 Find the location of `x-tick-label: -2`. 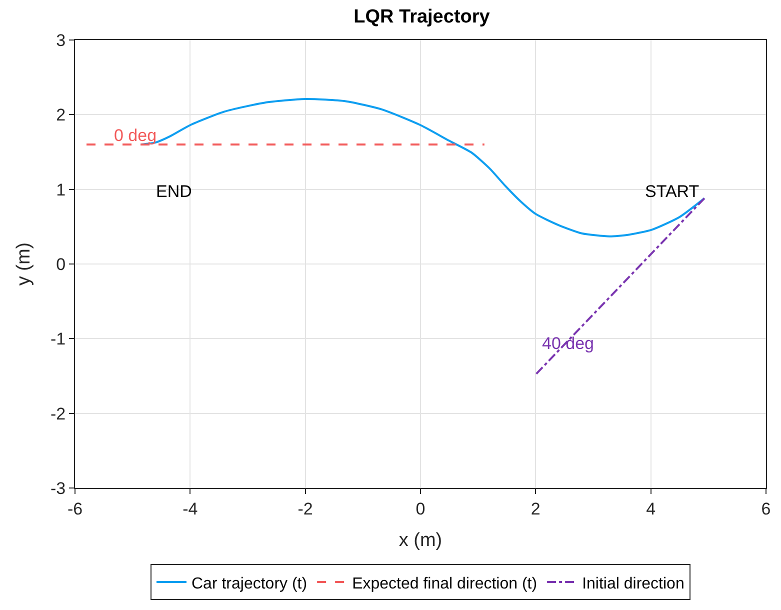

x-tick-label: -2 is located at coordinates (305, 508).